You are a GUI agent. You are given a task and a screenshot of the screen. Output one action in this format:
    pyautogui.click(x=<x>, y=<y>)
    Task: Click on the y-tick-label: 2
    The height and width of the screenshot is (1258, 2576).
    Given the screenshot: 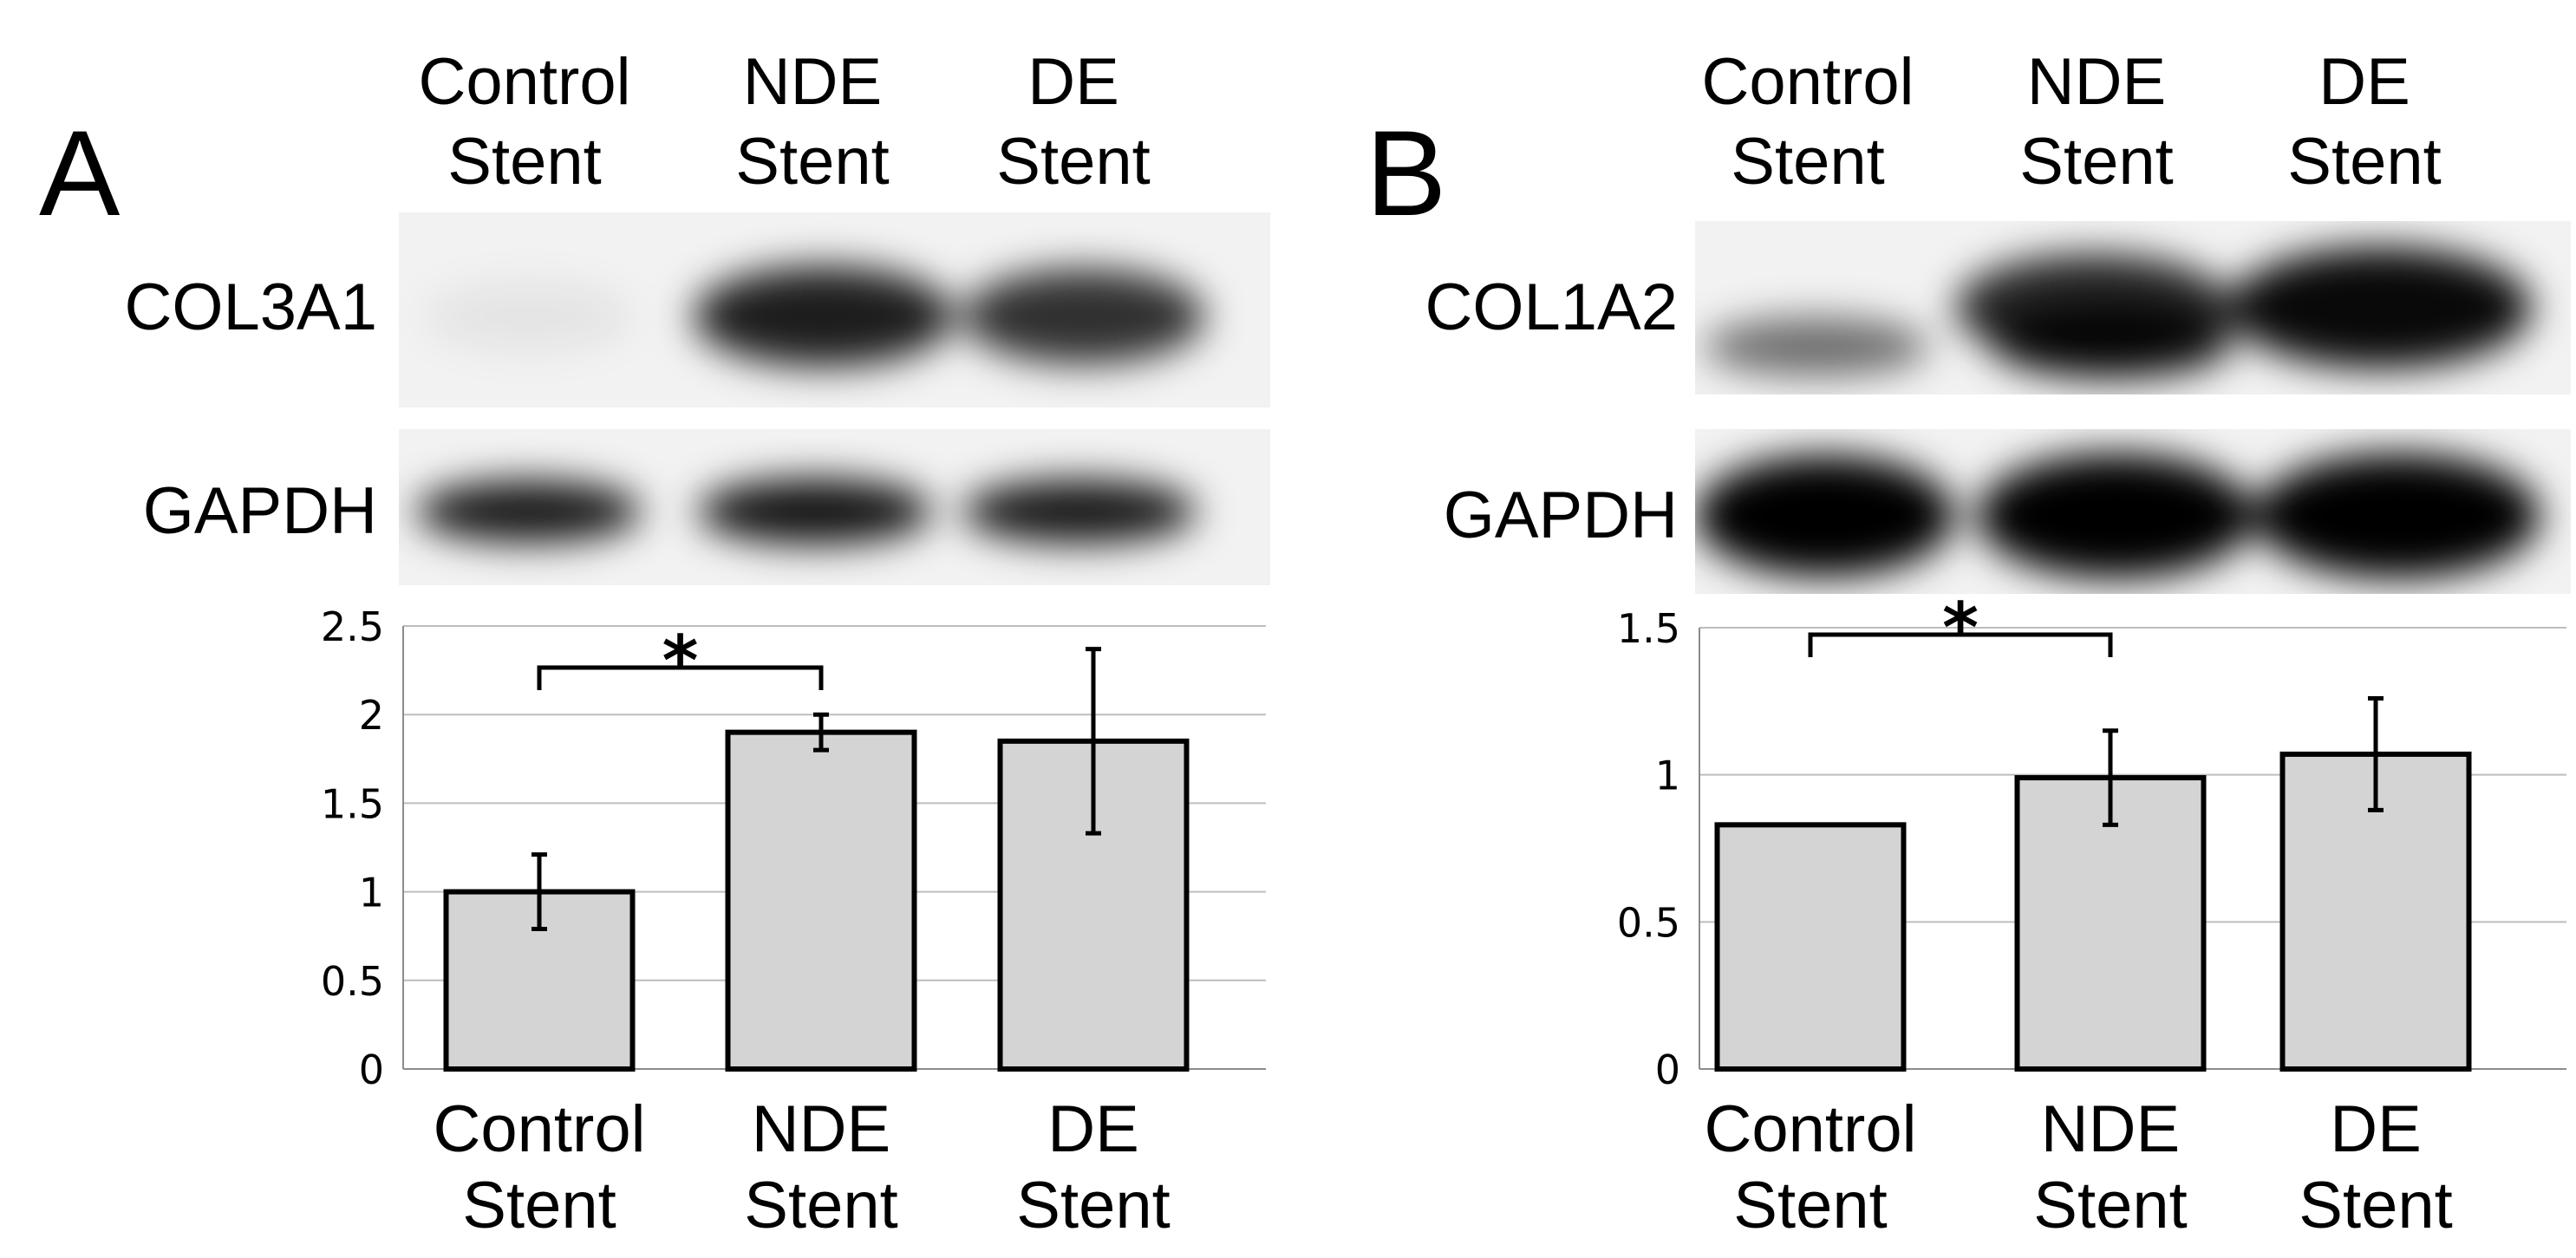 What is the action you would take?
    pyautogui.click(x=372, y=715)
    